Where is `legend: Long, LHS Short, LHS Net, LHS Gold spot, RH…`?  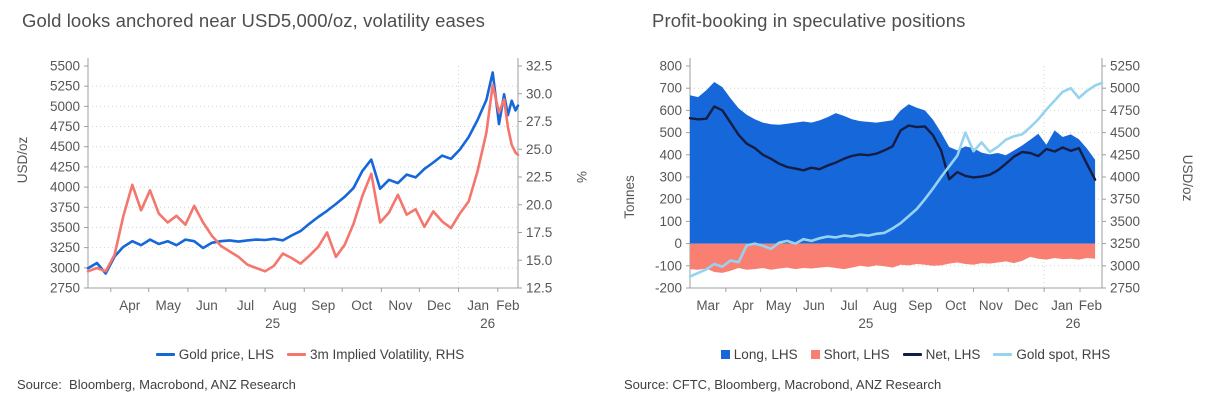 legend: Long, LHS Short, LHS Net, LHS Gold spot, RH… is located at coordinates (915, 354).